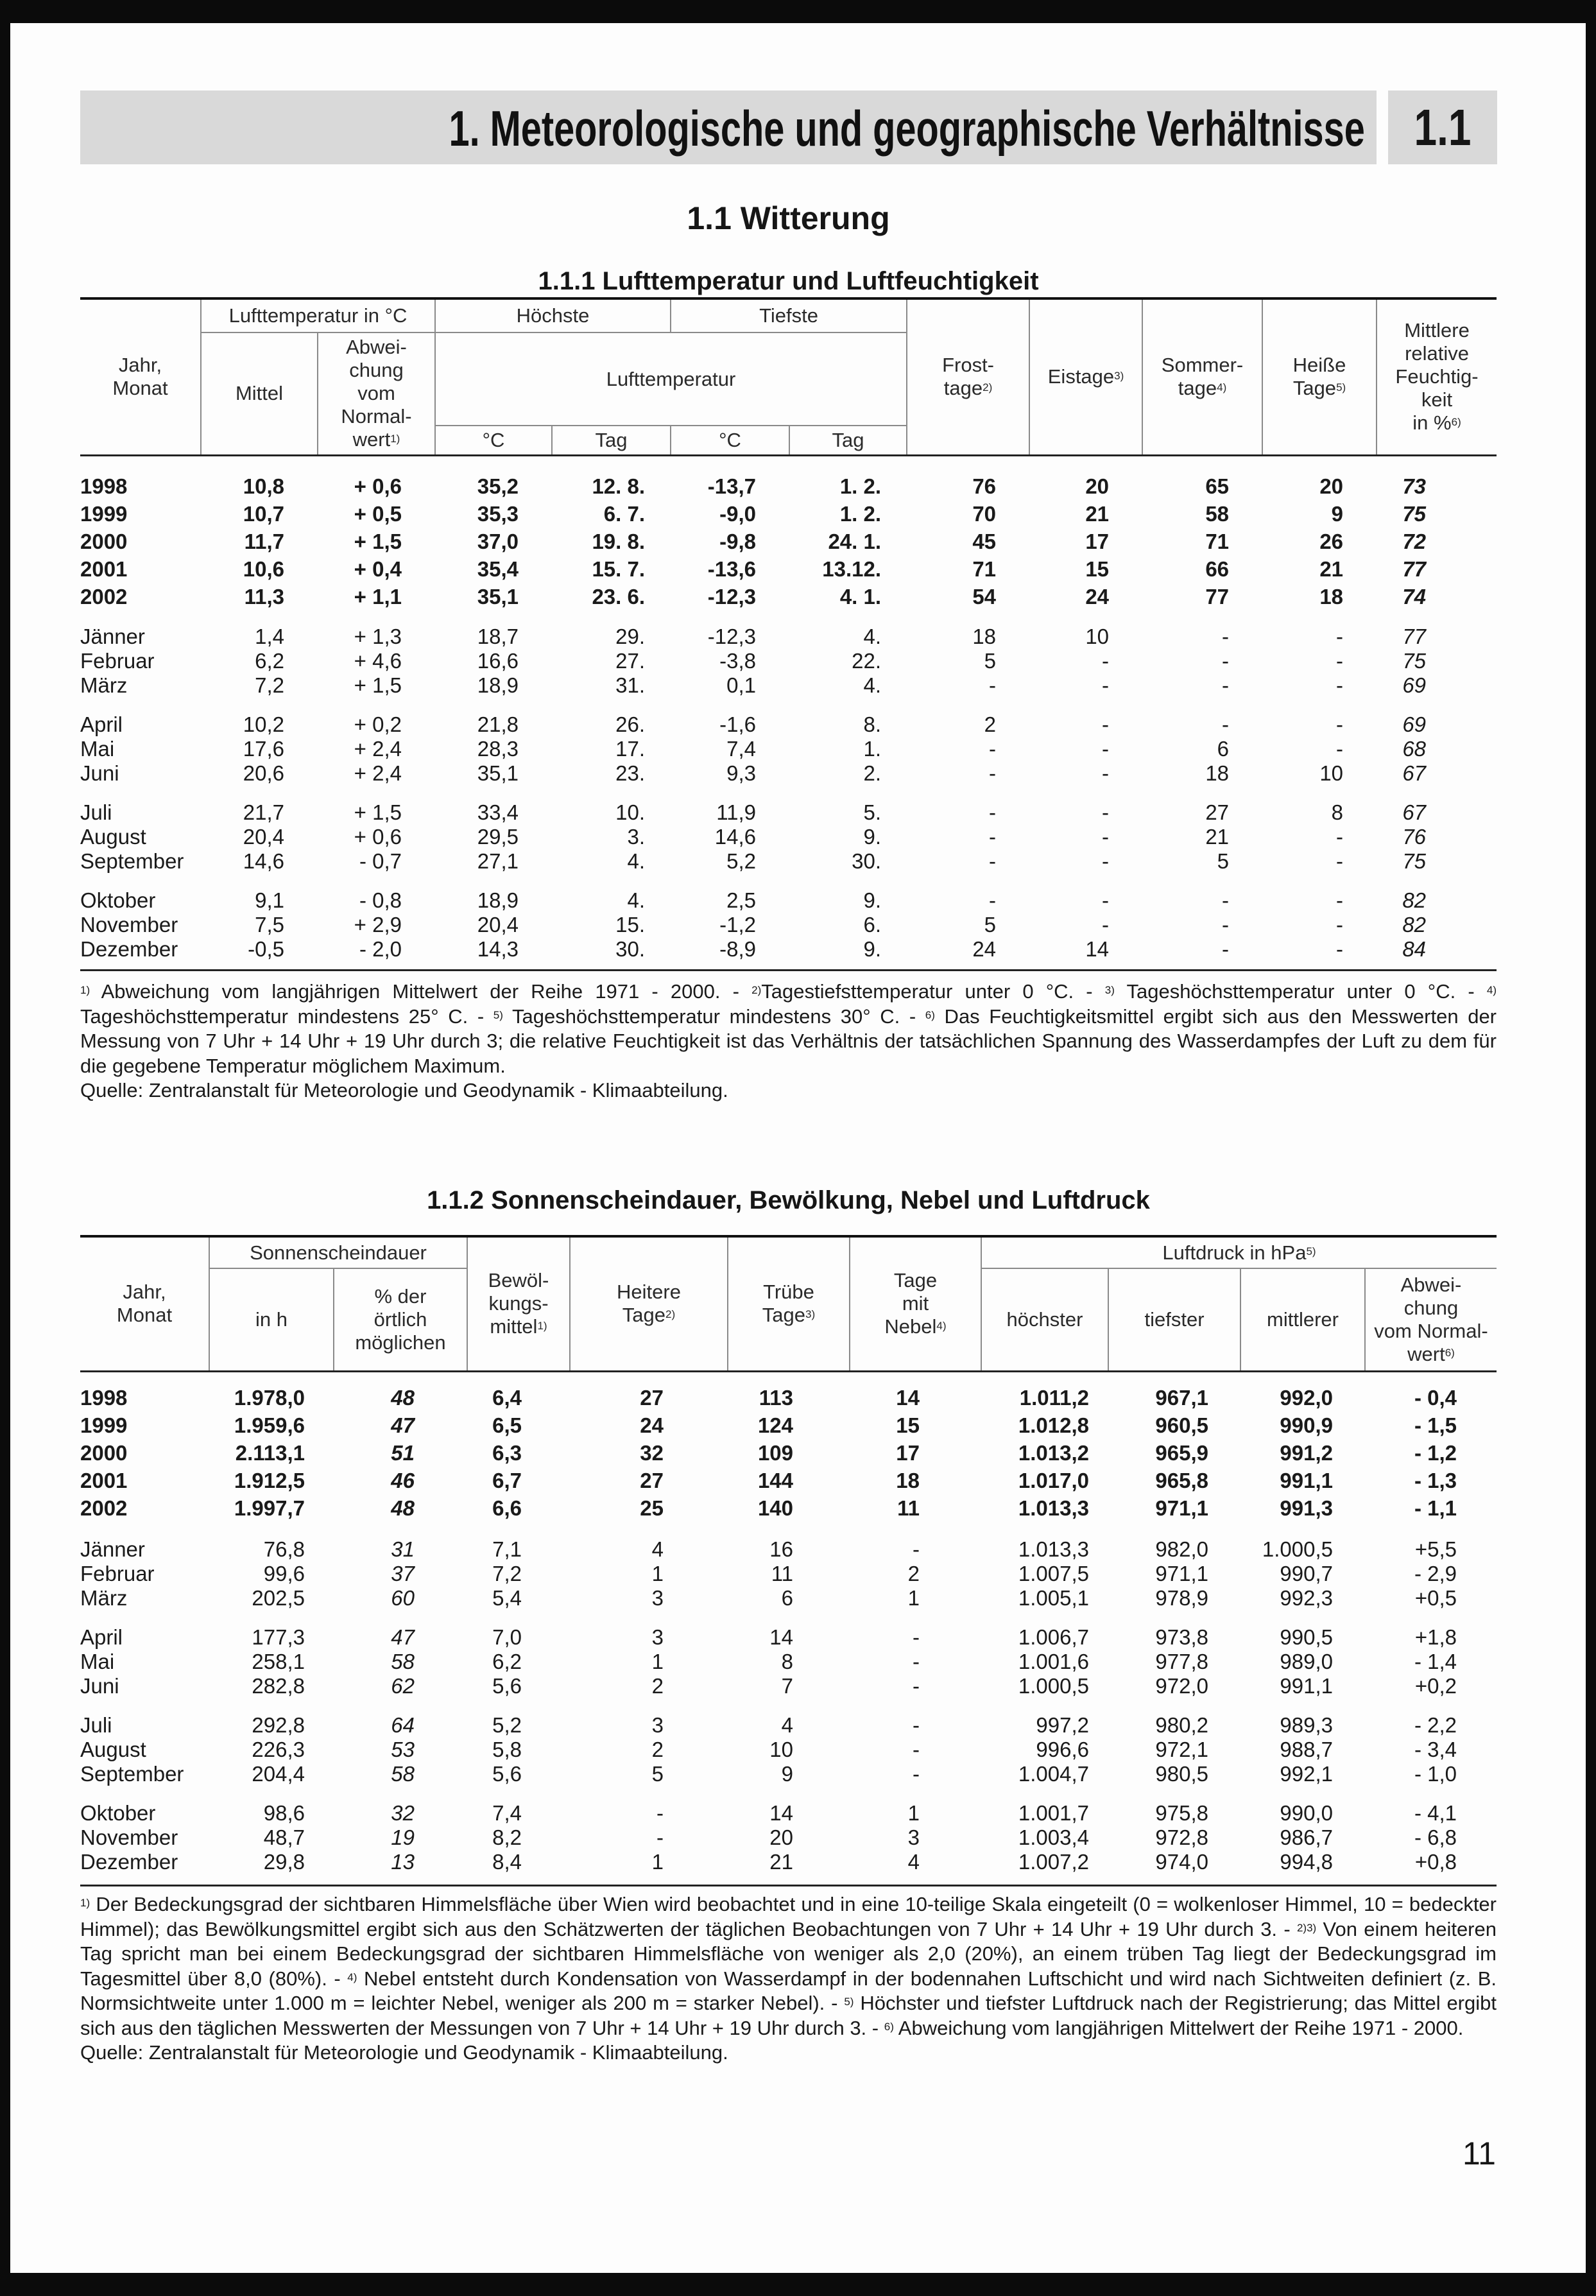 The image size is (1596, 2296). I want to click on table-cell: -9,8, so click(738, 541).